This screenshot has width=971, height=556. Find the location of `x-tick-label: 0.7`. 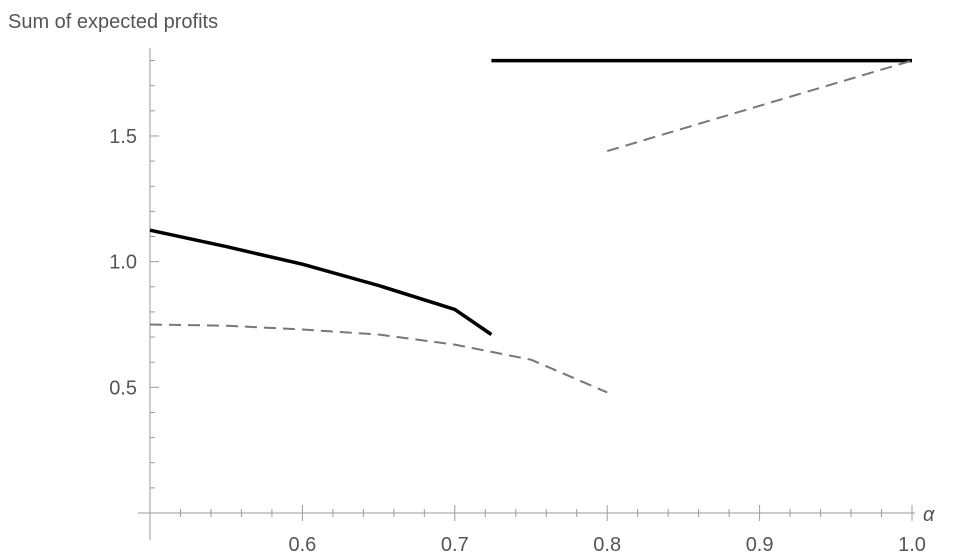

x-tick-label: 0.7 is located at coordinates (455, 545).